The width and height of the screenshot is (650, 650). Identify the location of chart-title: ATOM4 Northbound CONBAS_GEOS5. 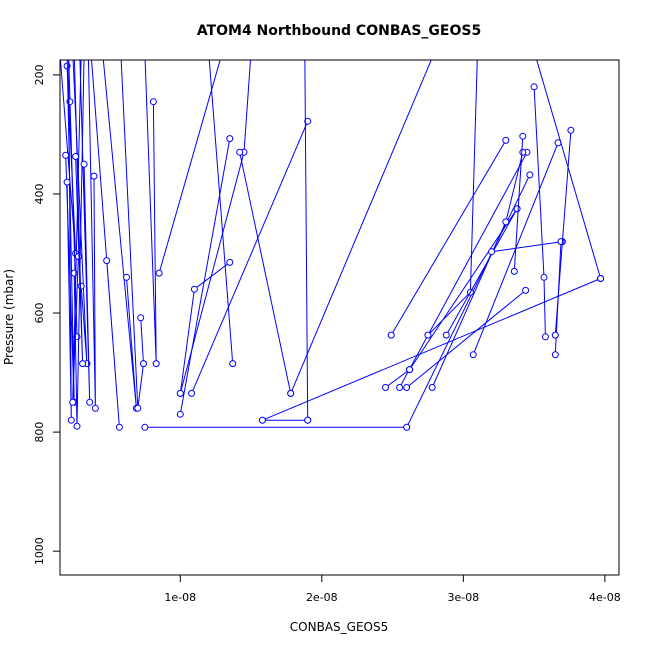
(339, 31).